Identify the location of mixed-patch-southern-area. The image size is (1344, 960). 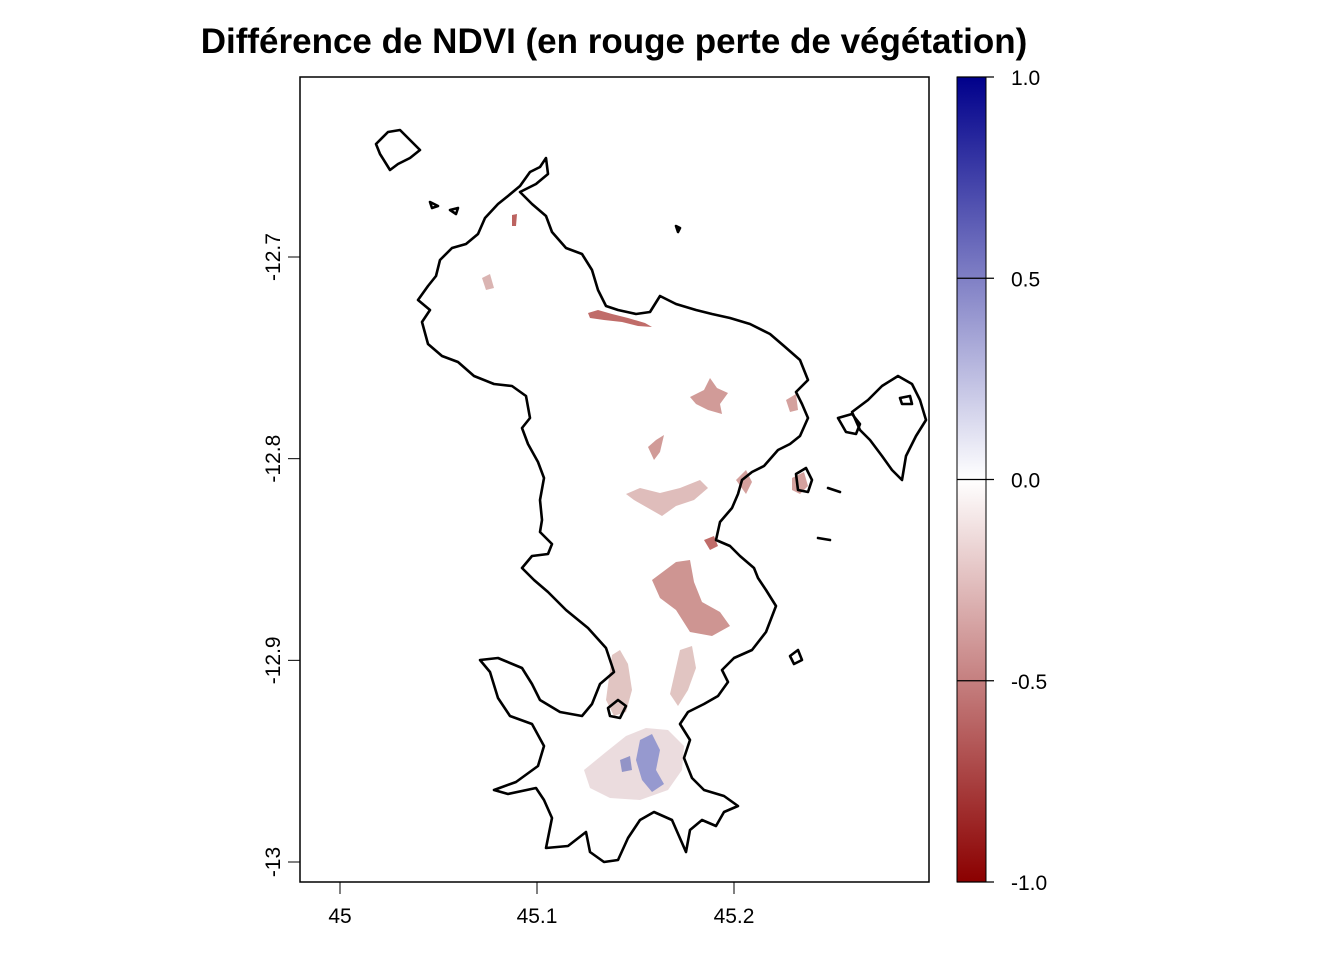
(634, 764).